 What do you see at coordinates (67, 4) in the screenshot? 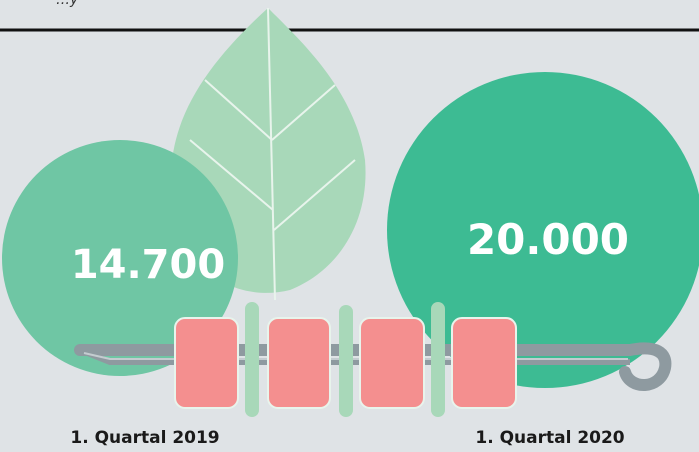
I see `header-fragment: …y` at bounding box center [67, 4].